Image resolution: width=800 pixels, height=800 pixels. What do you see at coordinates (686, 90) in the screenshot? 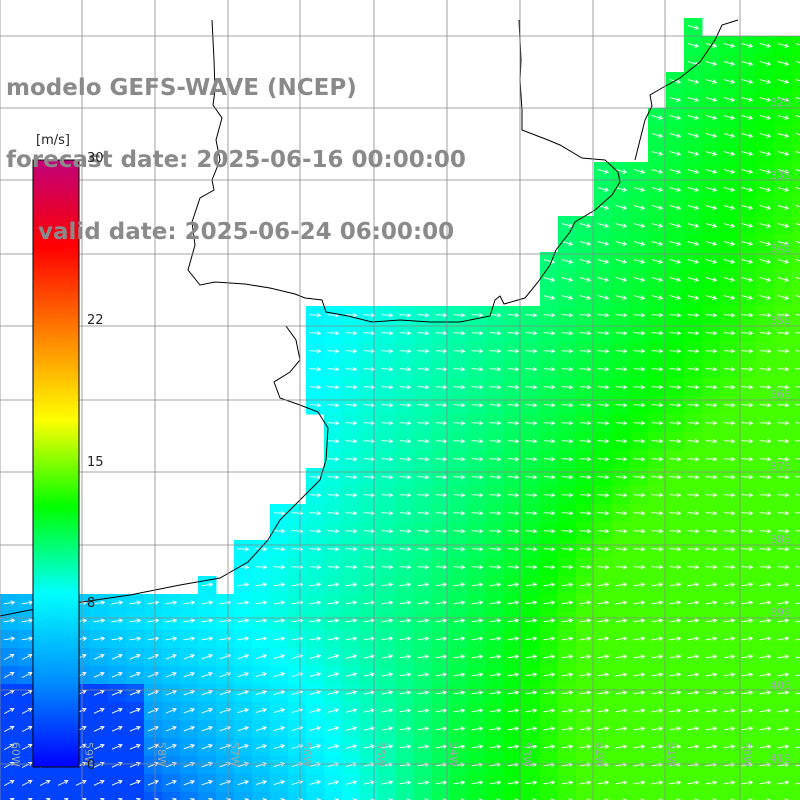
I see `coastline-north` at bounding box center [686, 90].